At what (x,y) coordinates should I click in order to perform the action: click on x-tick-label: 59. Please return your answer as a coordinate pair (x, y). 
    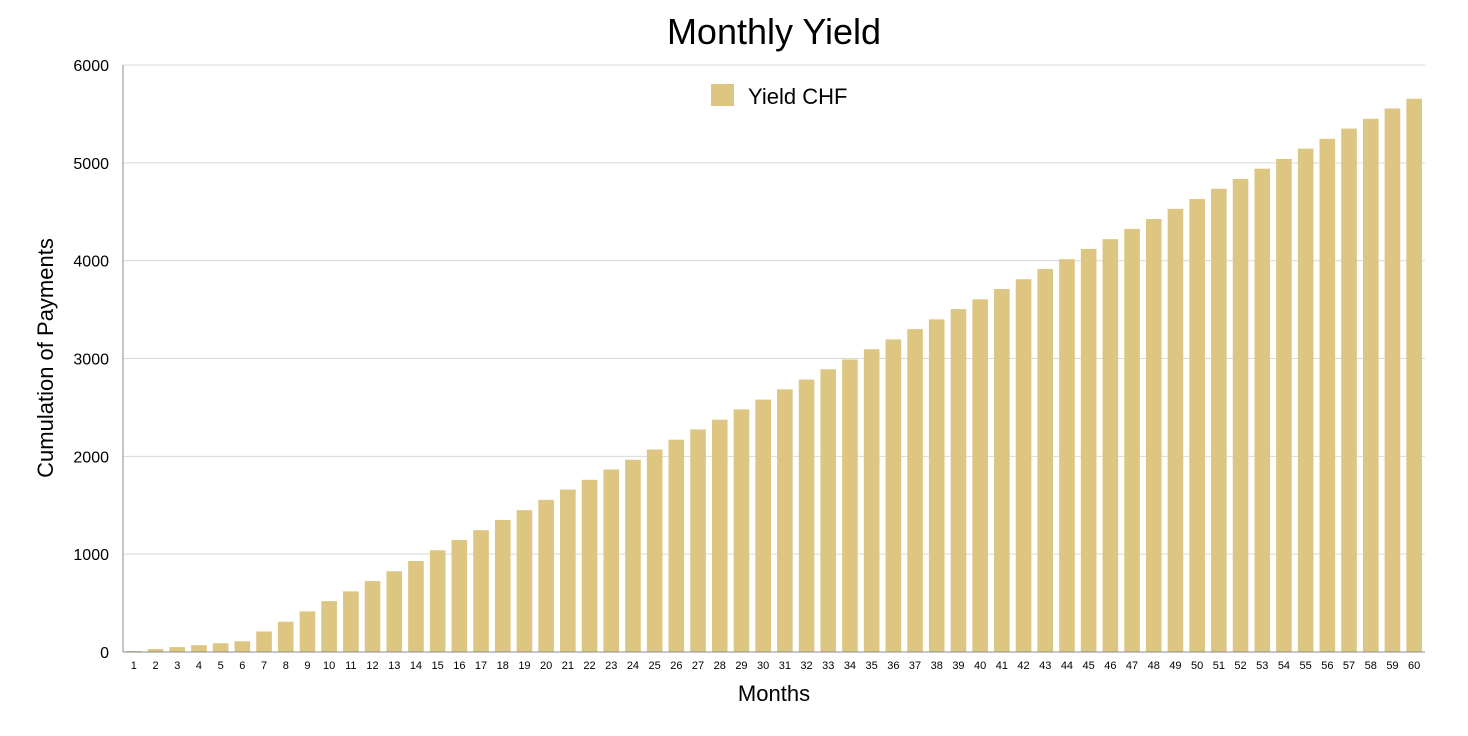
    Looking at the image, I should click on (1392, 666).